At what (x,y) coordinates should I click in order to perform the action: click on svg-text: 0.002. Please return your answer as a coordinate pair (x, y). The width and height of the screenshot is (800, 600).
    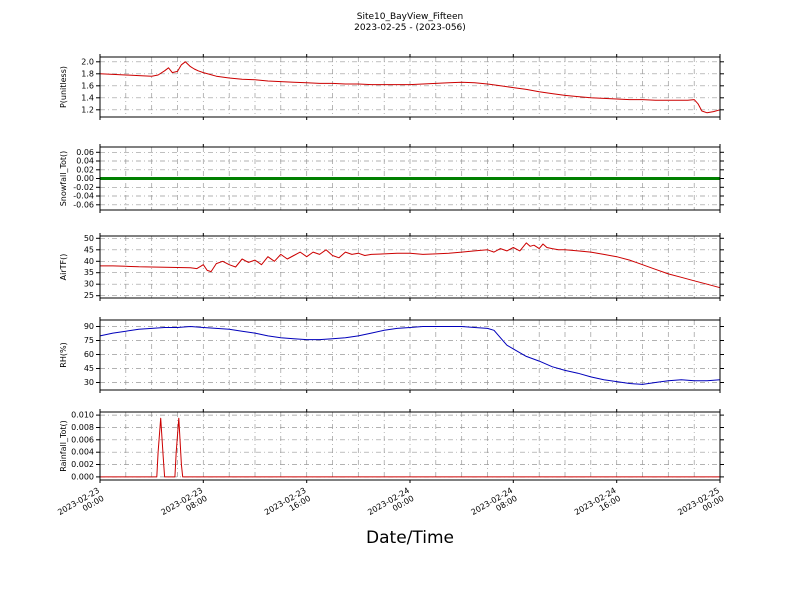
    Looking at the image, I should click on (82, 464).